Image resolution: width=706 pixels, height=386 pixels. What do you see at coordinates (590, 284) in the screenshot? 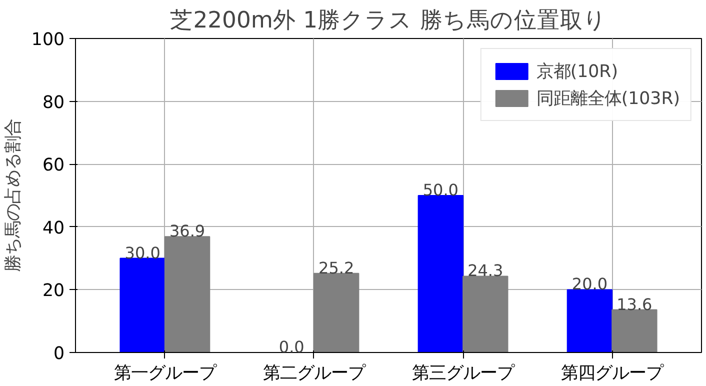
I see `data-label: 20.0` at bounding box center [590, 284].